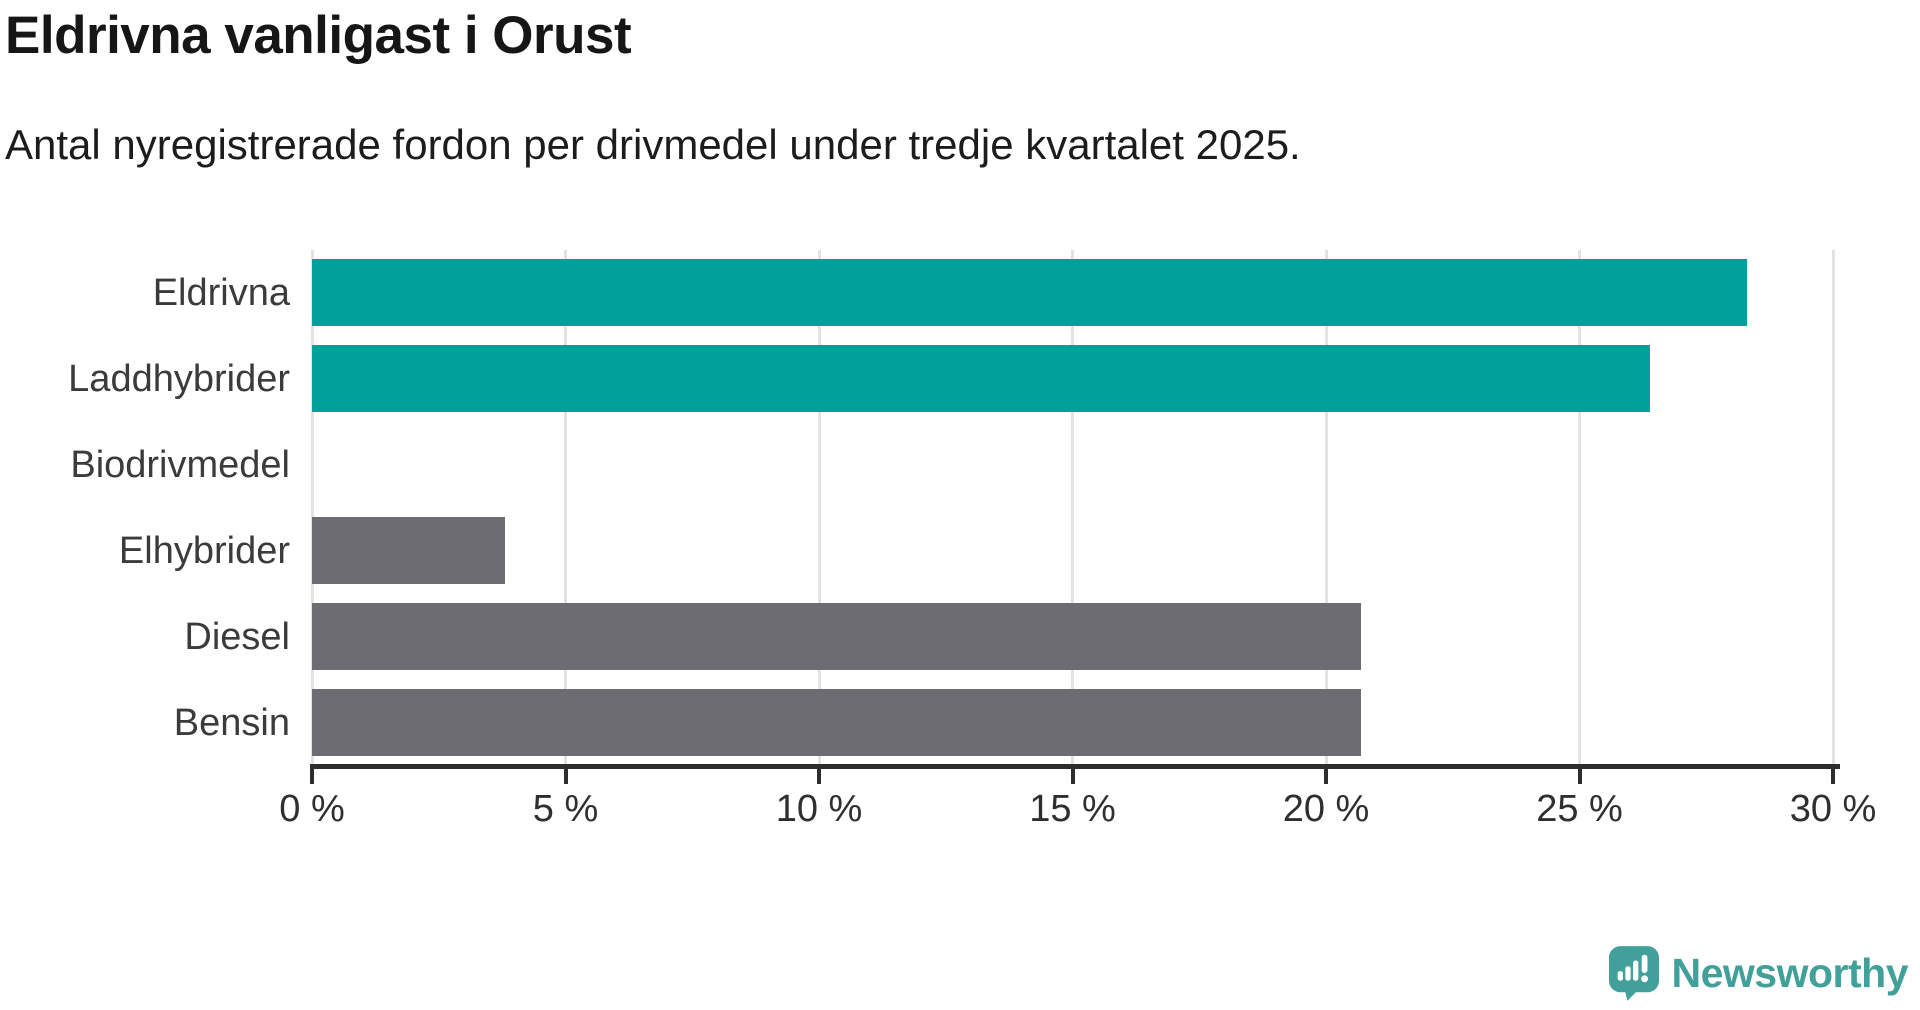 The height and width of the screenshot is (1010, 1920). Describe the element at coordinates (1833, 809) in the screenshot. I see `axis-tick-label: 30 %` at that location.